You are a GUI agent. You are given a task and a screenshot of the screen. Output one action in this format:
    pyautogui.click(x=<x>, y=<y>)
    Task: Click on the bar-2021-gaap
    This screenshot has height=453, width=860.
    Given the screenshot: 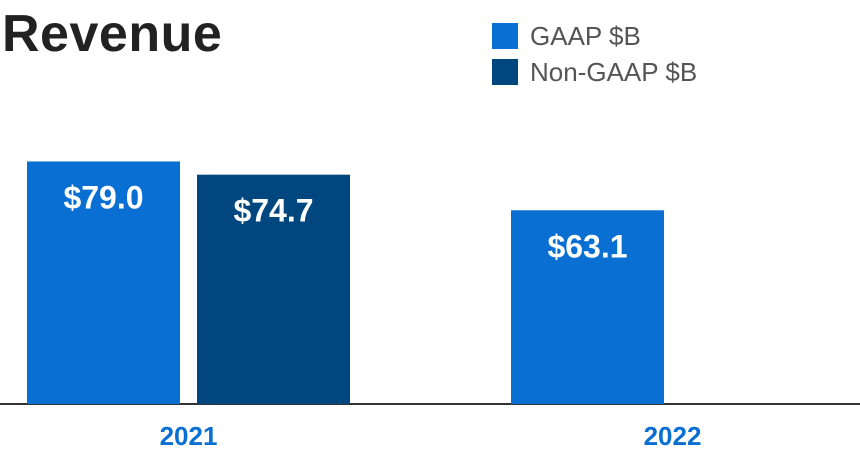 What is the action you would take?
    pyautogui.click(x=103, y=282)
    